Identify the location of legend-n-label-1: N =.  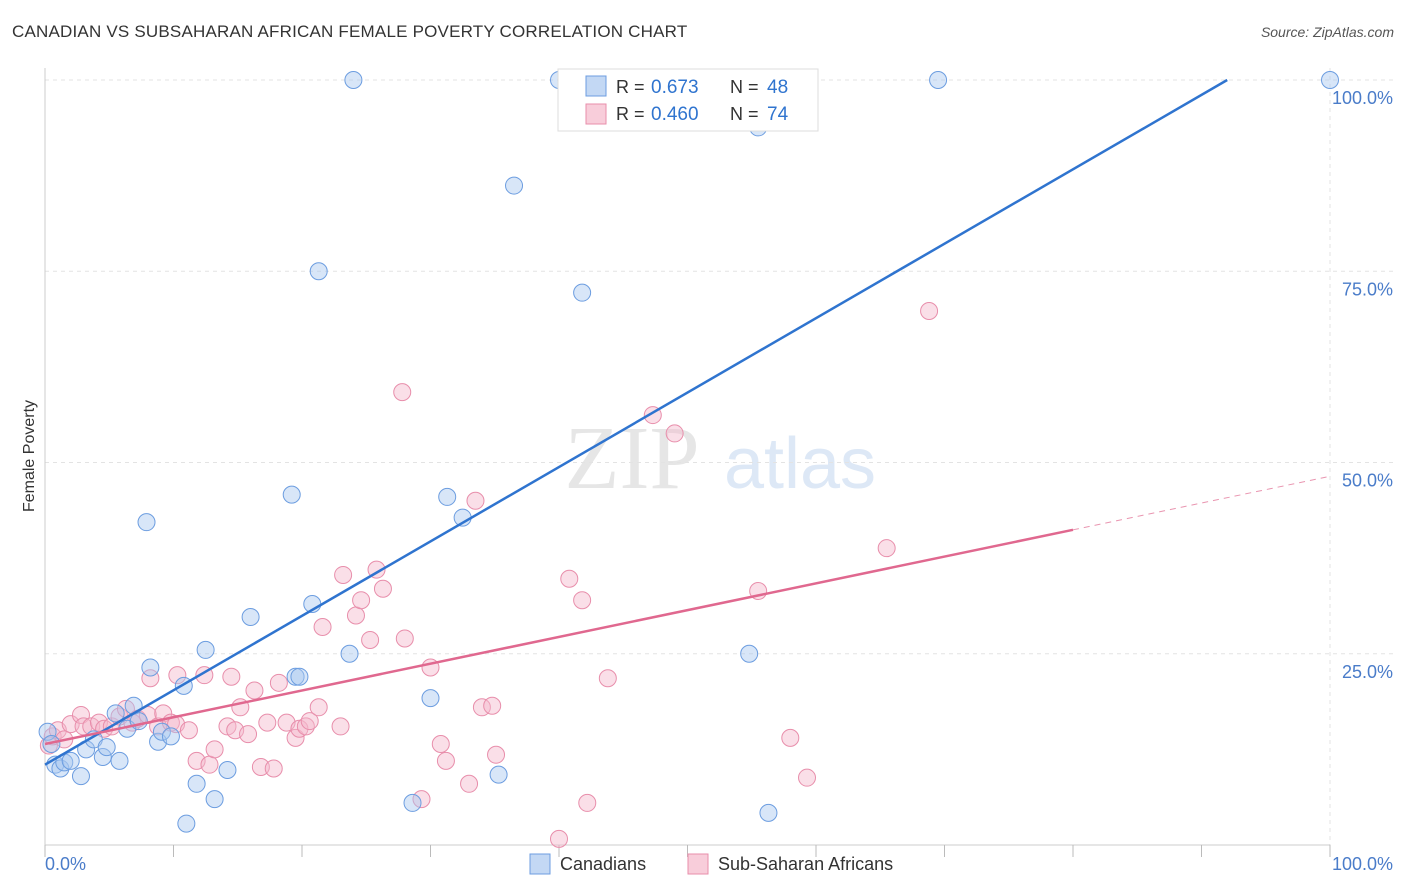
(744, 87).